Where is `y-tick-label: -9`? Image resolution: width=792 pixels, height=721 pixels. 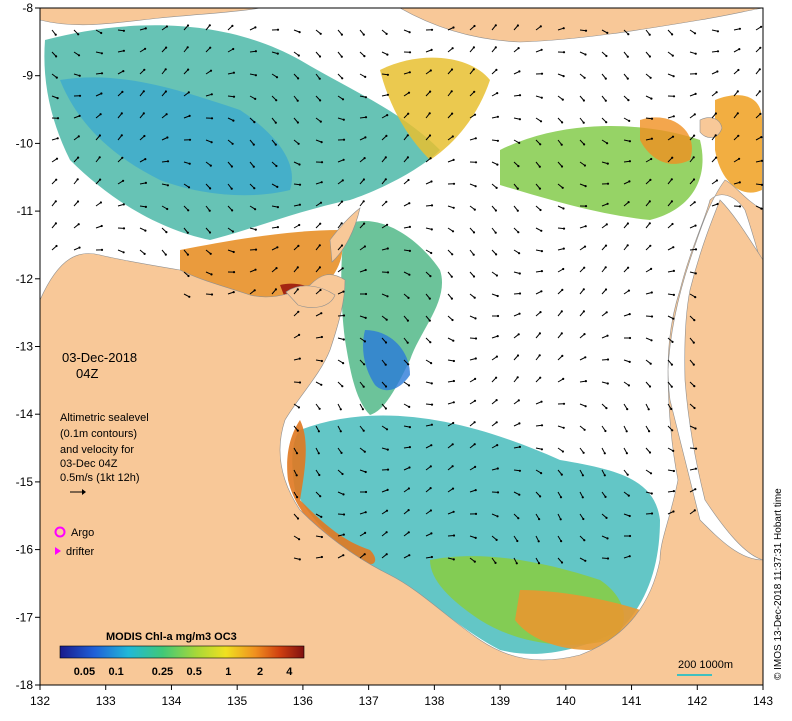 y-tick-label: -9 is located at coordinates (27, 76).